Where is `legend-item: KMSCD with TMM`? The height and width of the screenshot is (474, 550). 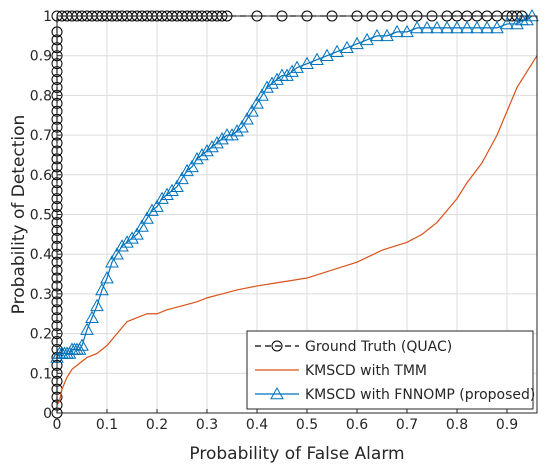 legend-item: KMSCD with TMM is located at coordinates (341, 371).